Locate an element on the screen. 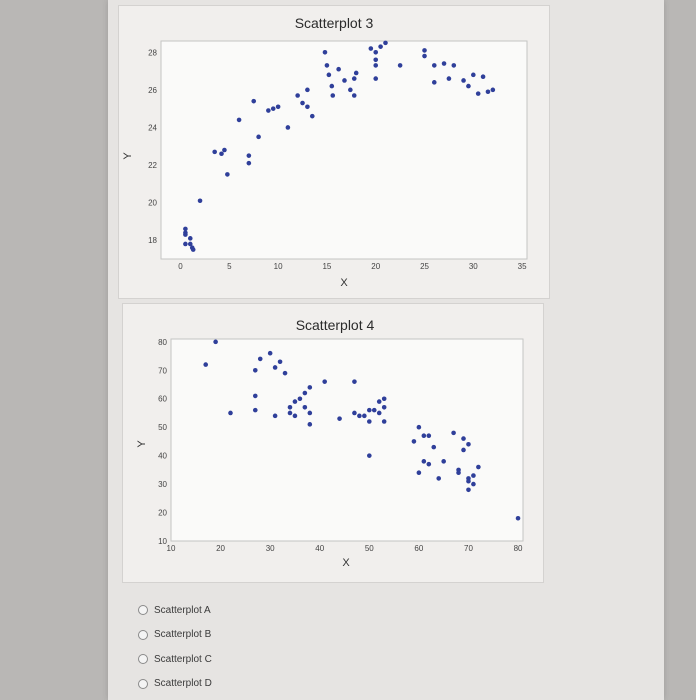 The height and width of the screenshot is (700, 696). y-tick-label: 20 is located at coordinates (152, 203).